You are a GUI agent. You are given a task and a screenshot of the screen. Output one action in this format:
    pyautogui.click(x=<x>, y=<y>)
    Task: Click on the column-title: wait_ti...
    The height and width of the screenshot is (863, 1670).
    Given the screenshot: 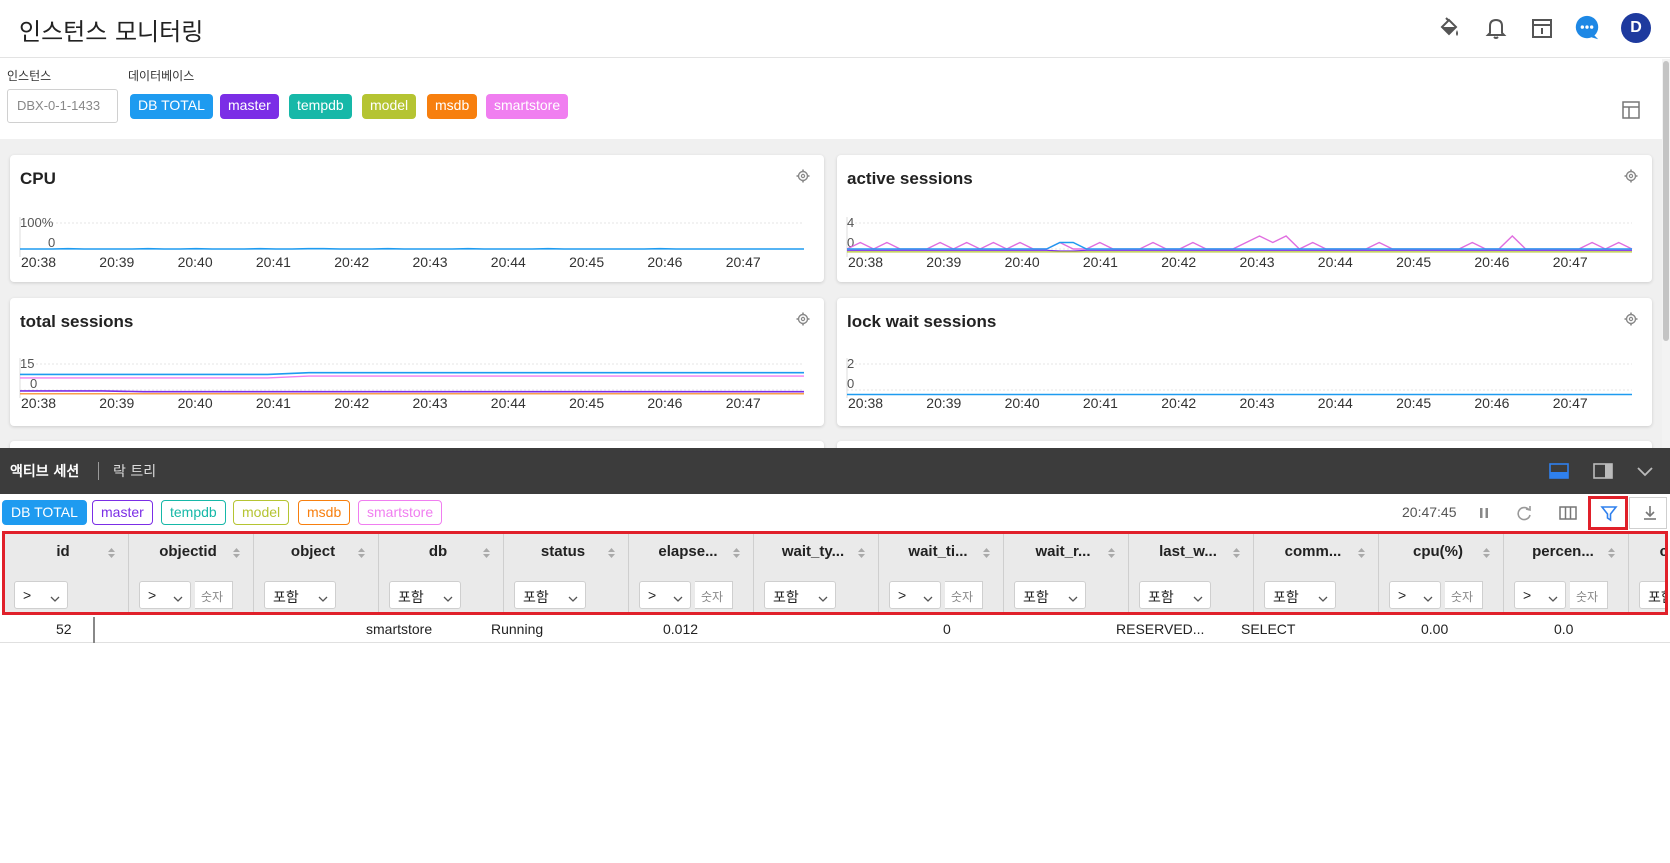 What is the action you would take?
    pyautogui.click(x=938, y=551)
    